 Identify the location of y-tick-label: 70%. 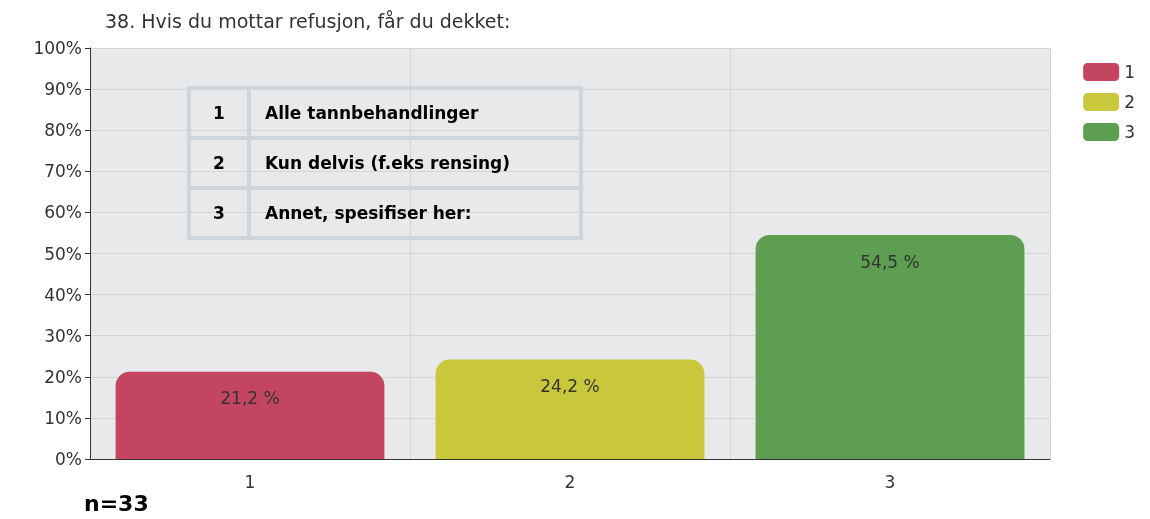
(63, 171).